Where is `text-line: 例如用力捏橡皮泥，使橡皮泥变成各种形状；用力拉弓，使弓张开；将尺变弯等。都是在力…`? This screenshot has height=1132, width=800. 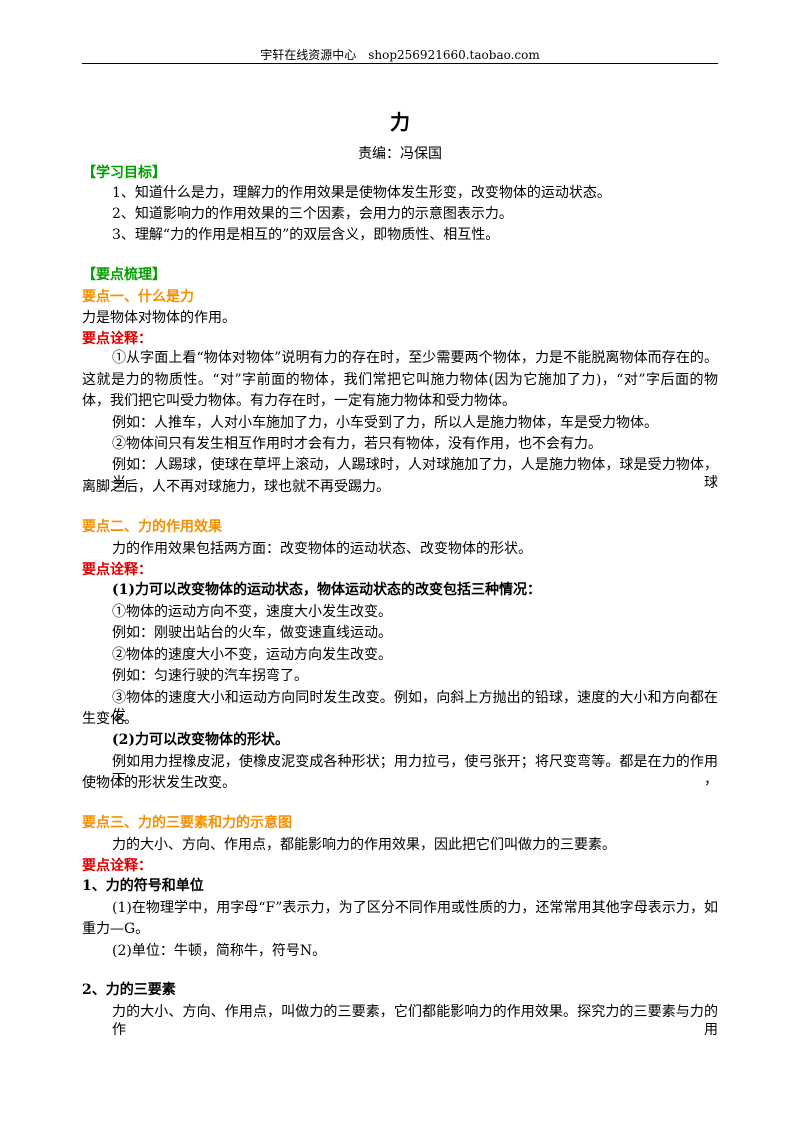
text-line: 例如用力捏橡皮泥，使橡皮泥变成各种形状；用力拉弓，使弓张开；将尺变弯等。都是在力… is located at coordinates (415, 771).